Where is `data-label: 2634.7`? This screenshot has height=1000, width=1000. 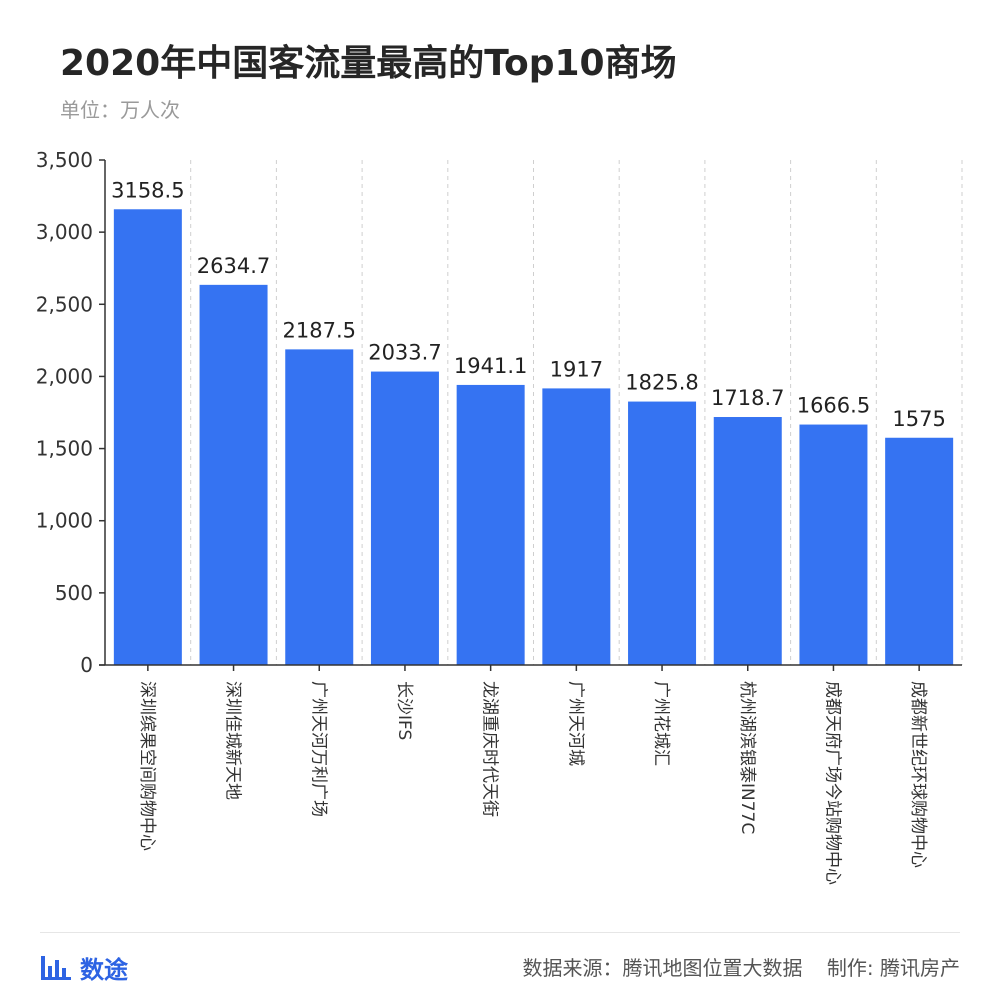 data-label: 2634.7 is located at coordinates (233, 266).